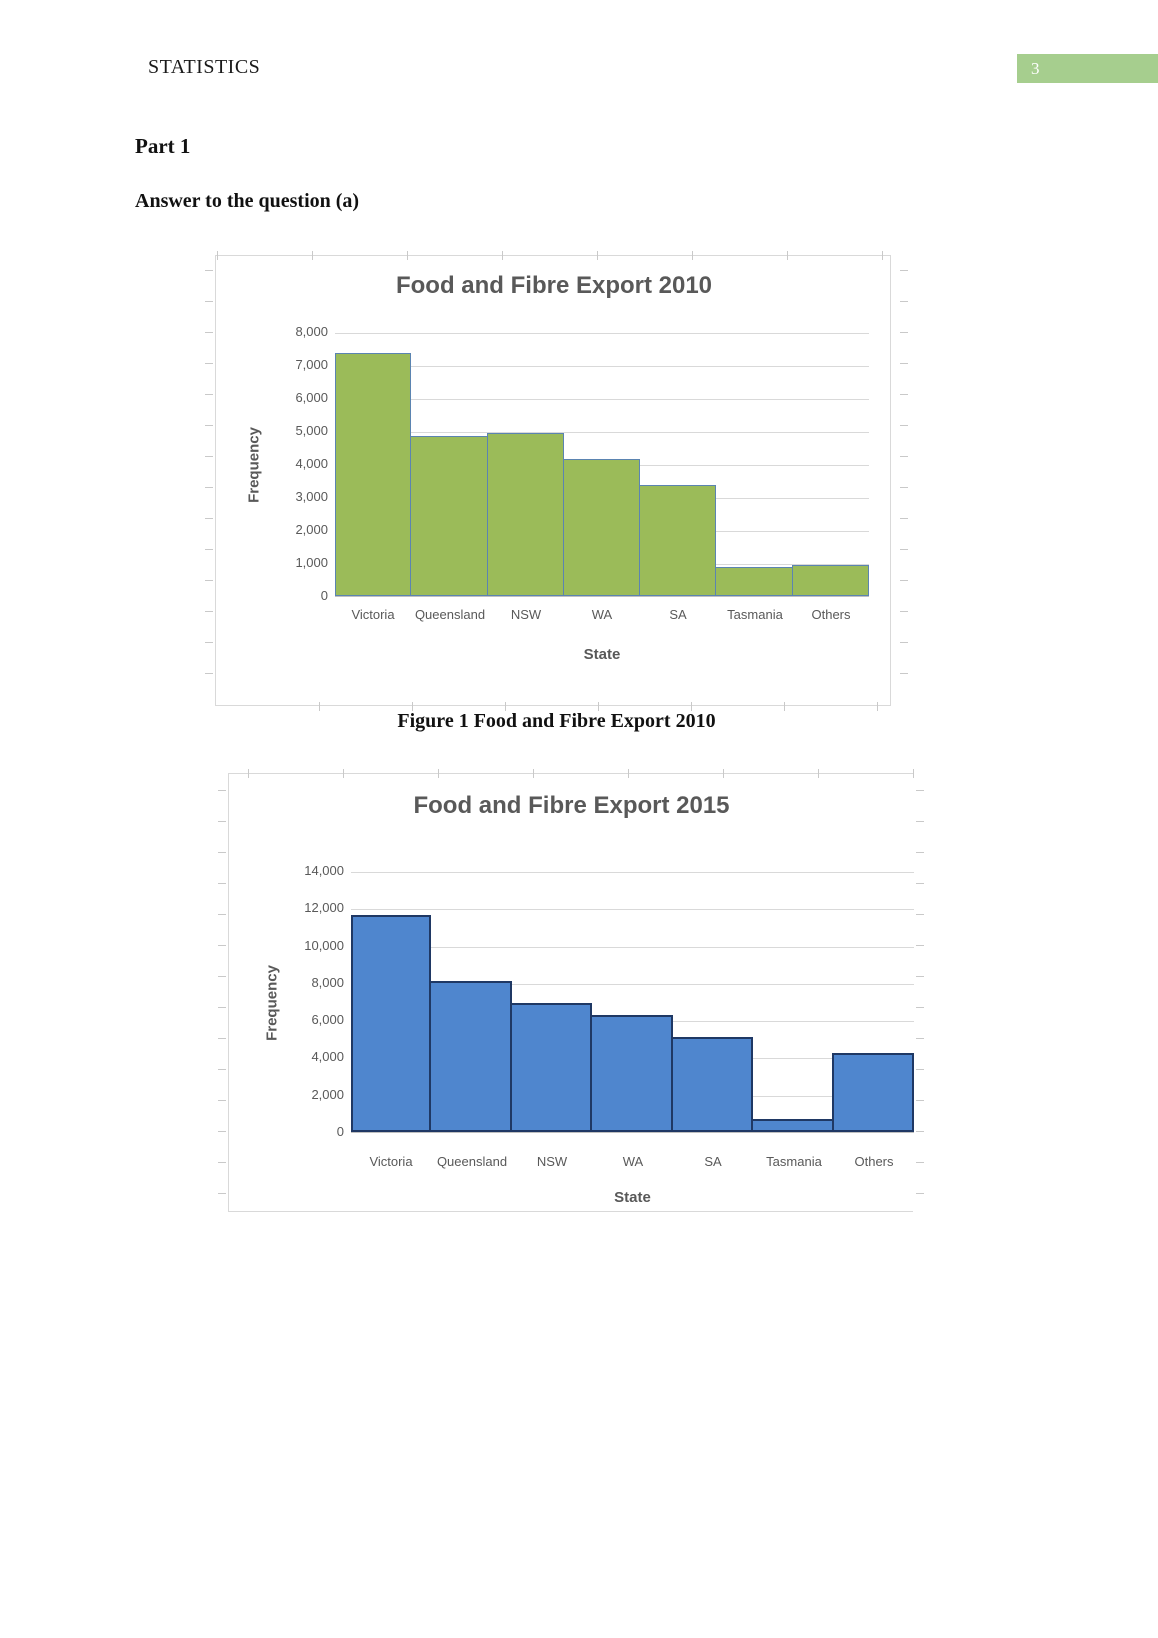  Describe the element at coordinates (391, 1023) in the screenshot. I see `bar-victoria` at that location.